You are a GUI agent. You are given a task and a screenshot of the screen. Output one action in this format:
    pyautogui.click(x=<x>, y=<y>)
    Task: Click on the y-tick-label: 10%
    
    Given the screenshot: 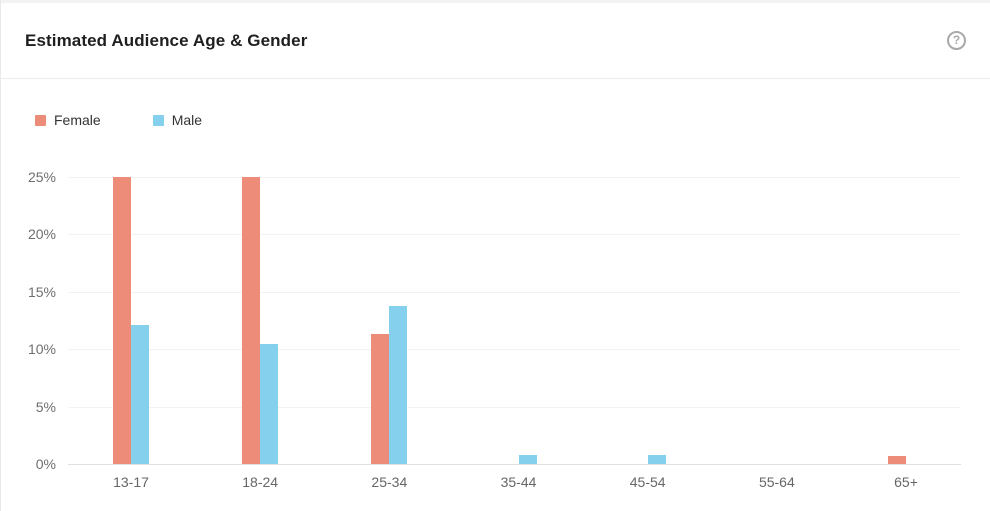 What is the action you would take?
    pyautogui.click(x=41, y=349)
    